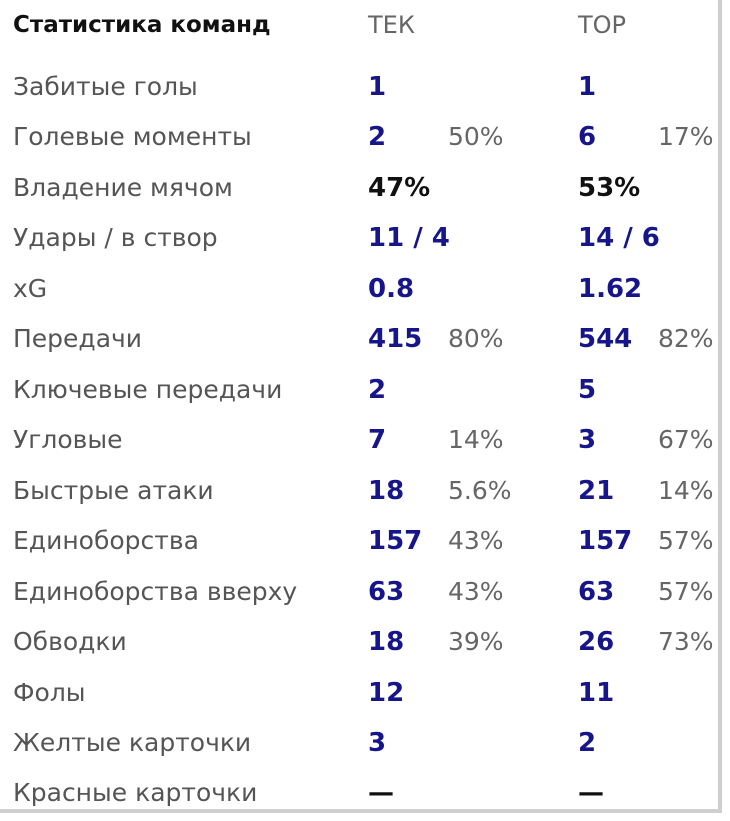 The image size is (730, 821). What do you see at coordinates (381, 793) in the screenshot?
I see `team1-value: —` at bounding box center [381, 793].